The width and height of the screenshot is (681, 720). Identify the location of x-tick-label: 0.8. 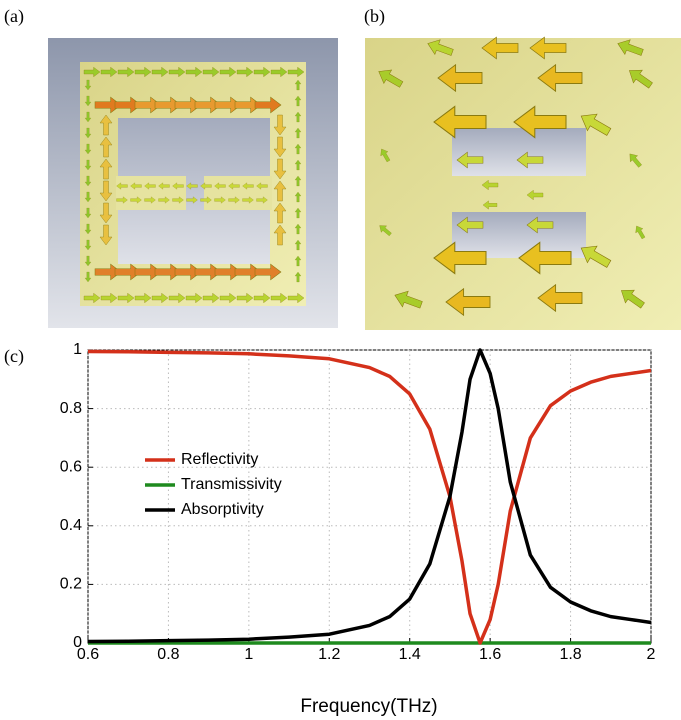
(168, 654).